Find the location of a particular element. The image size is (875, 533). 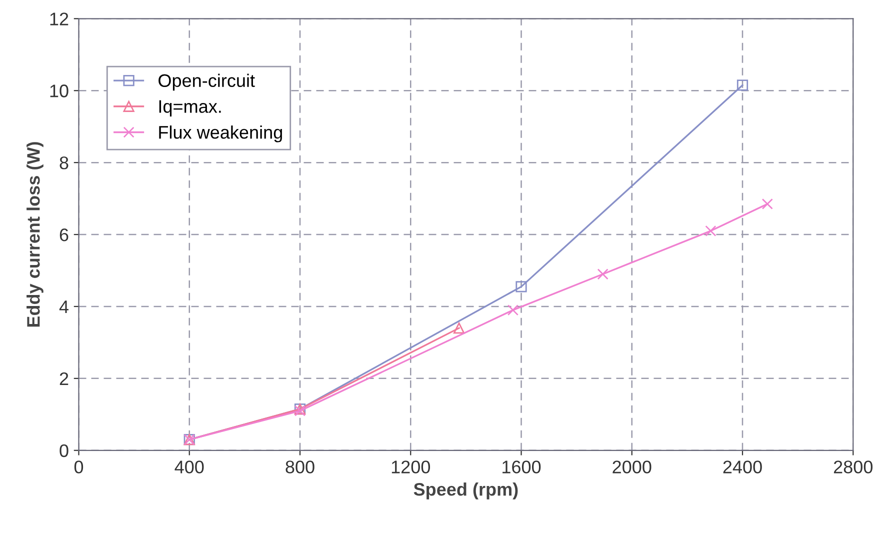

x-tick-label: 1200 is located at coordinates (411, 467).